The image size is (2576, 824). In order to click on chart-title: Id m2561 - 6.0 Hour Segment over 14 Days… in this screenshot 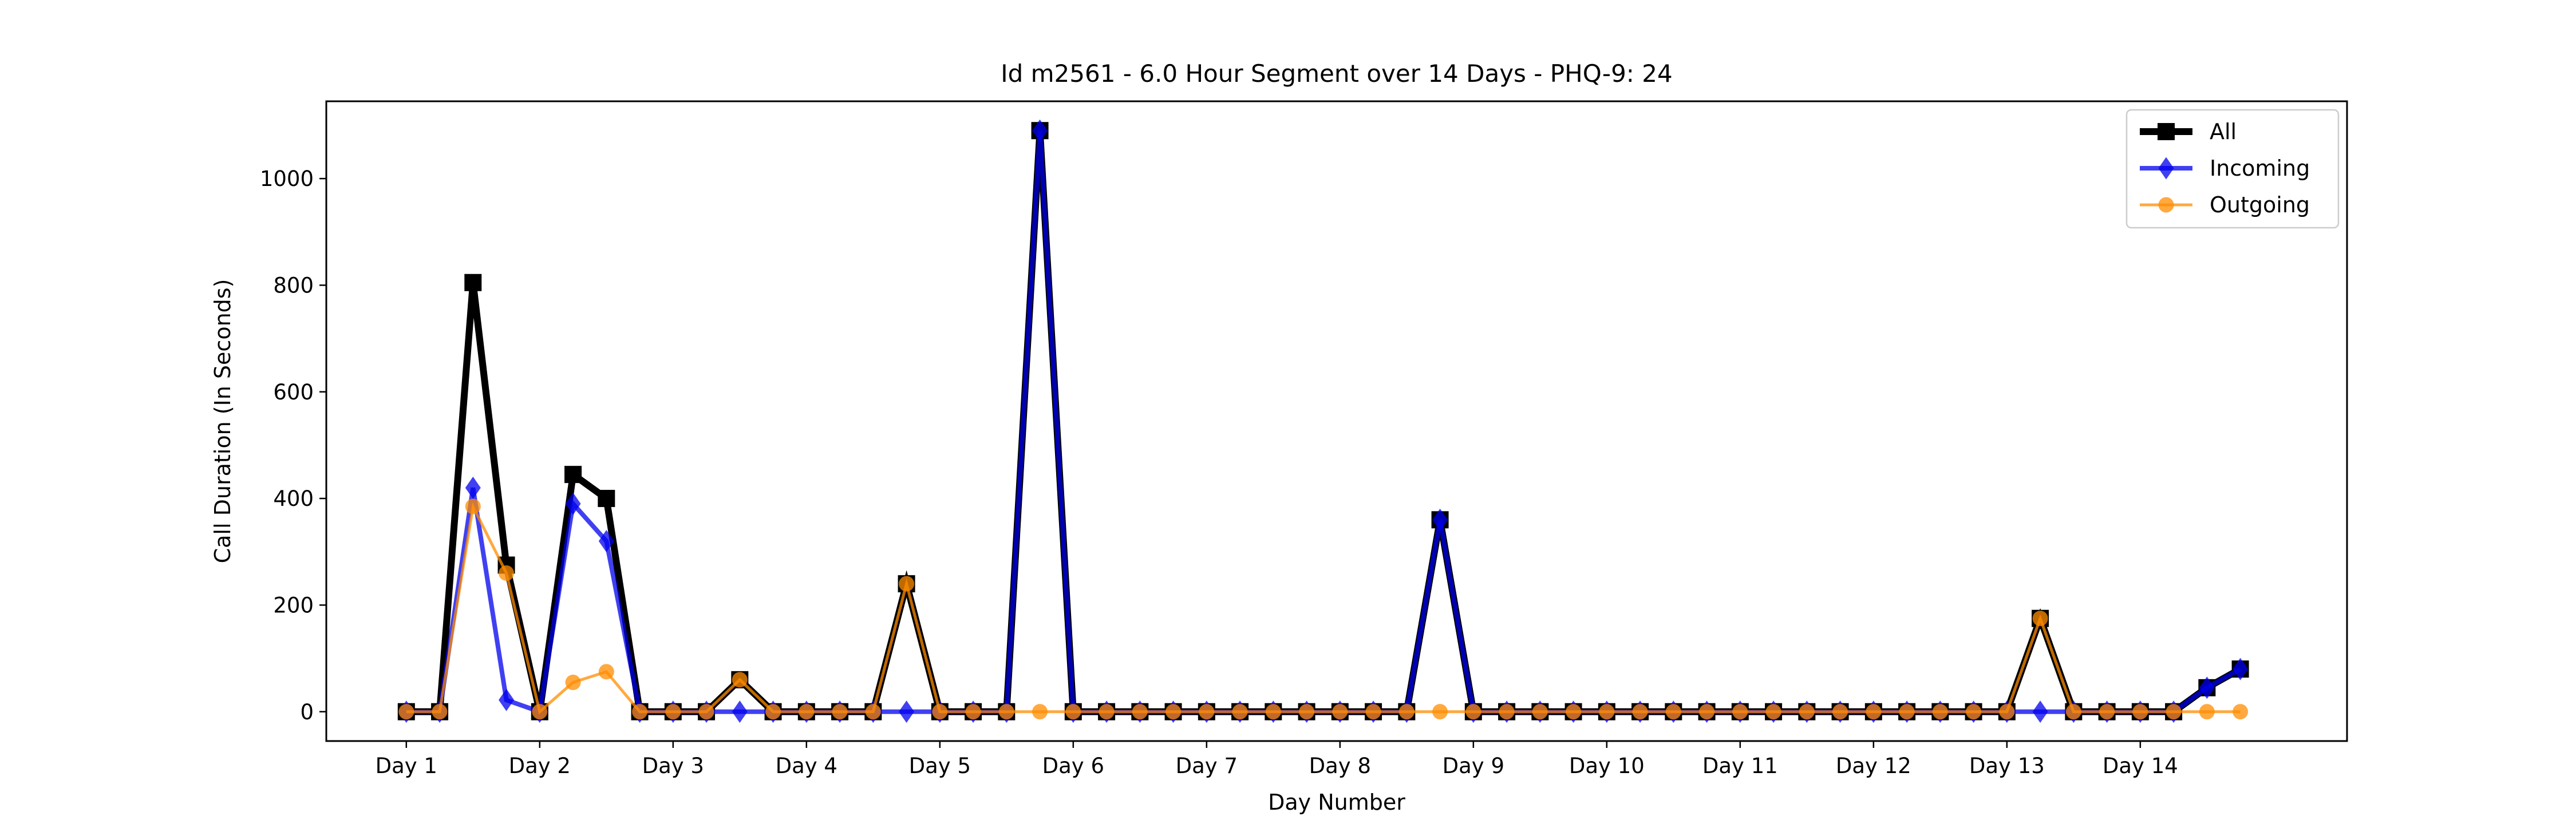, I will do `click(1337, 74)`.